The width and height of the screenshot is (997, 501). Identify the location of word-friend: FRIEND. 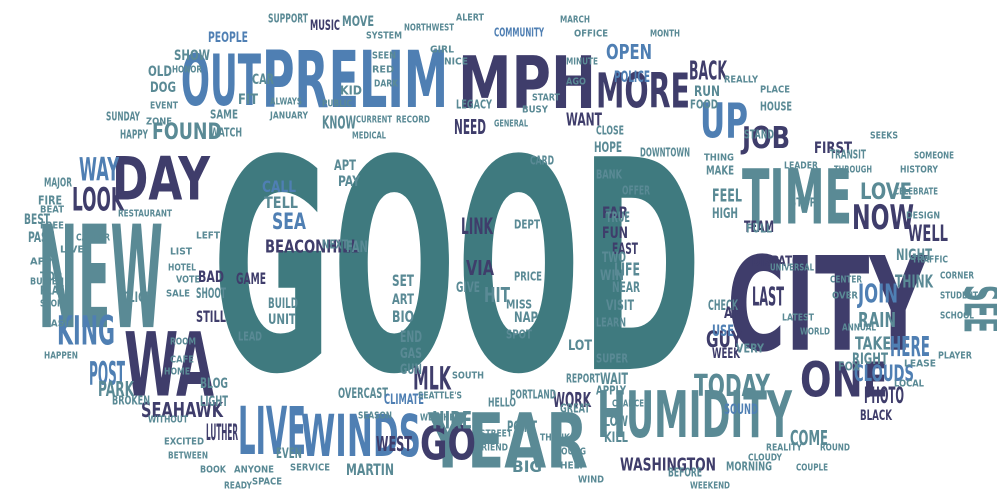
(492, 448).